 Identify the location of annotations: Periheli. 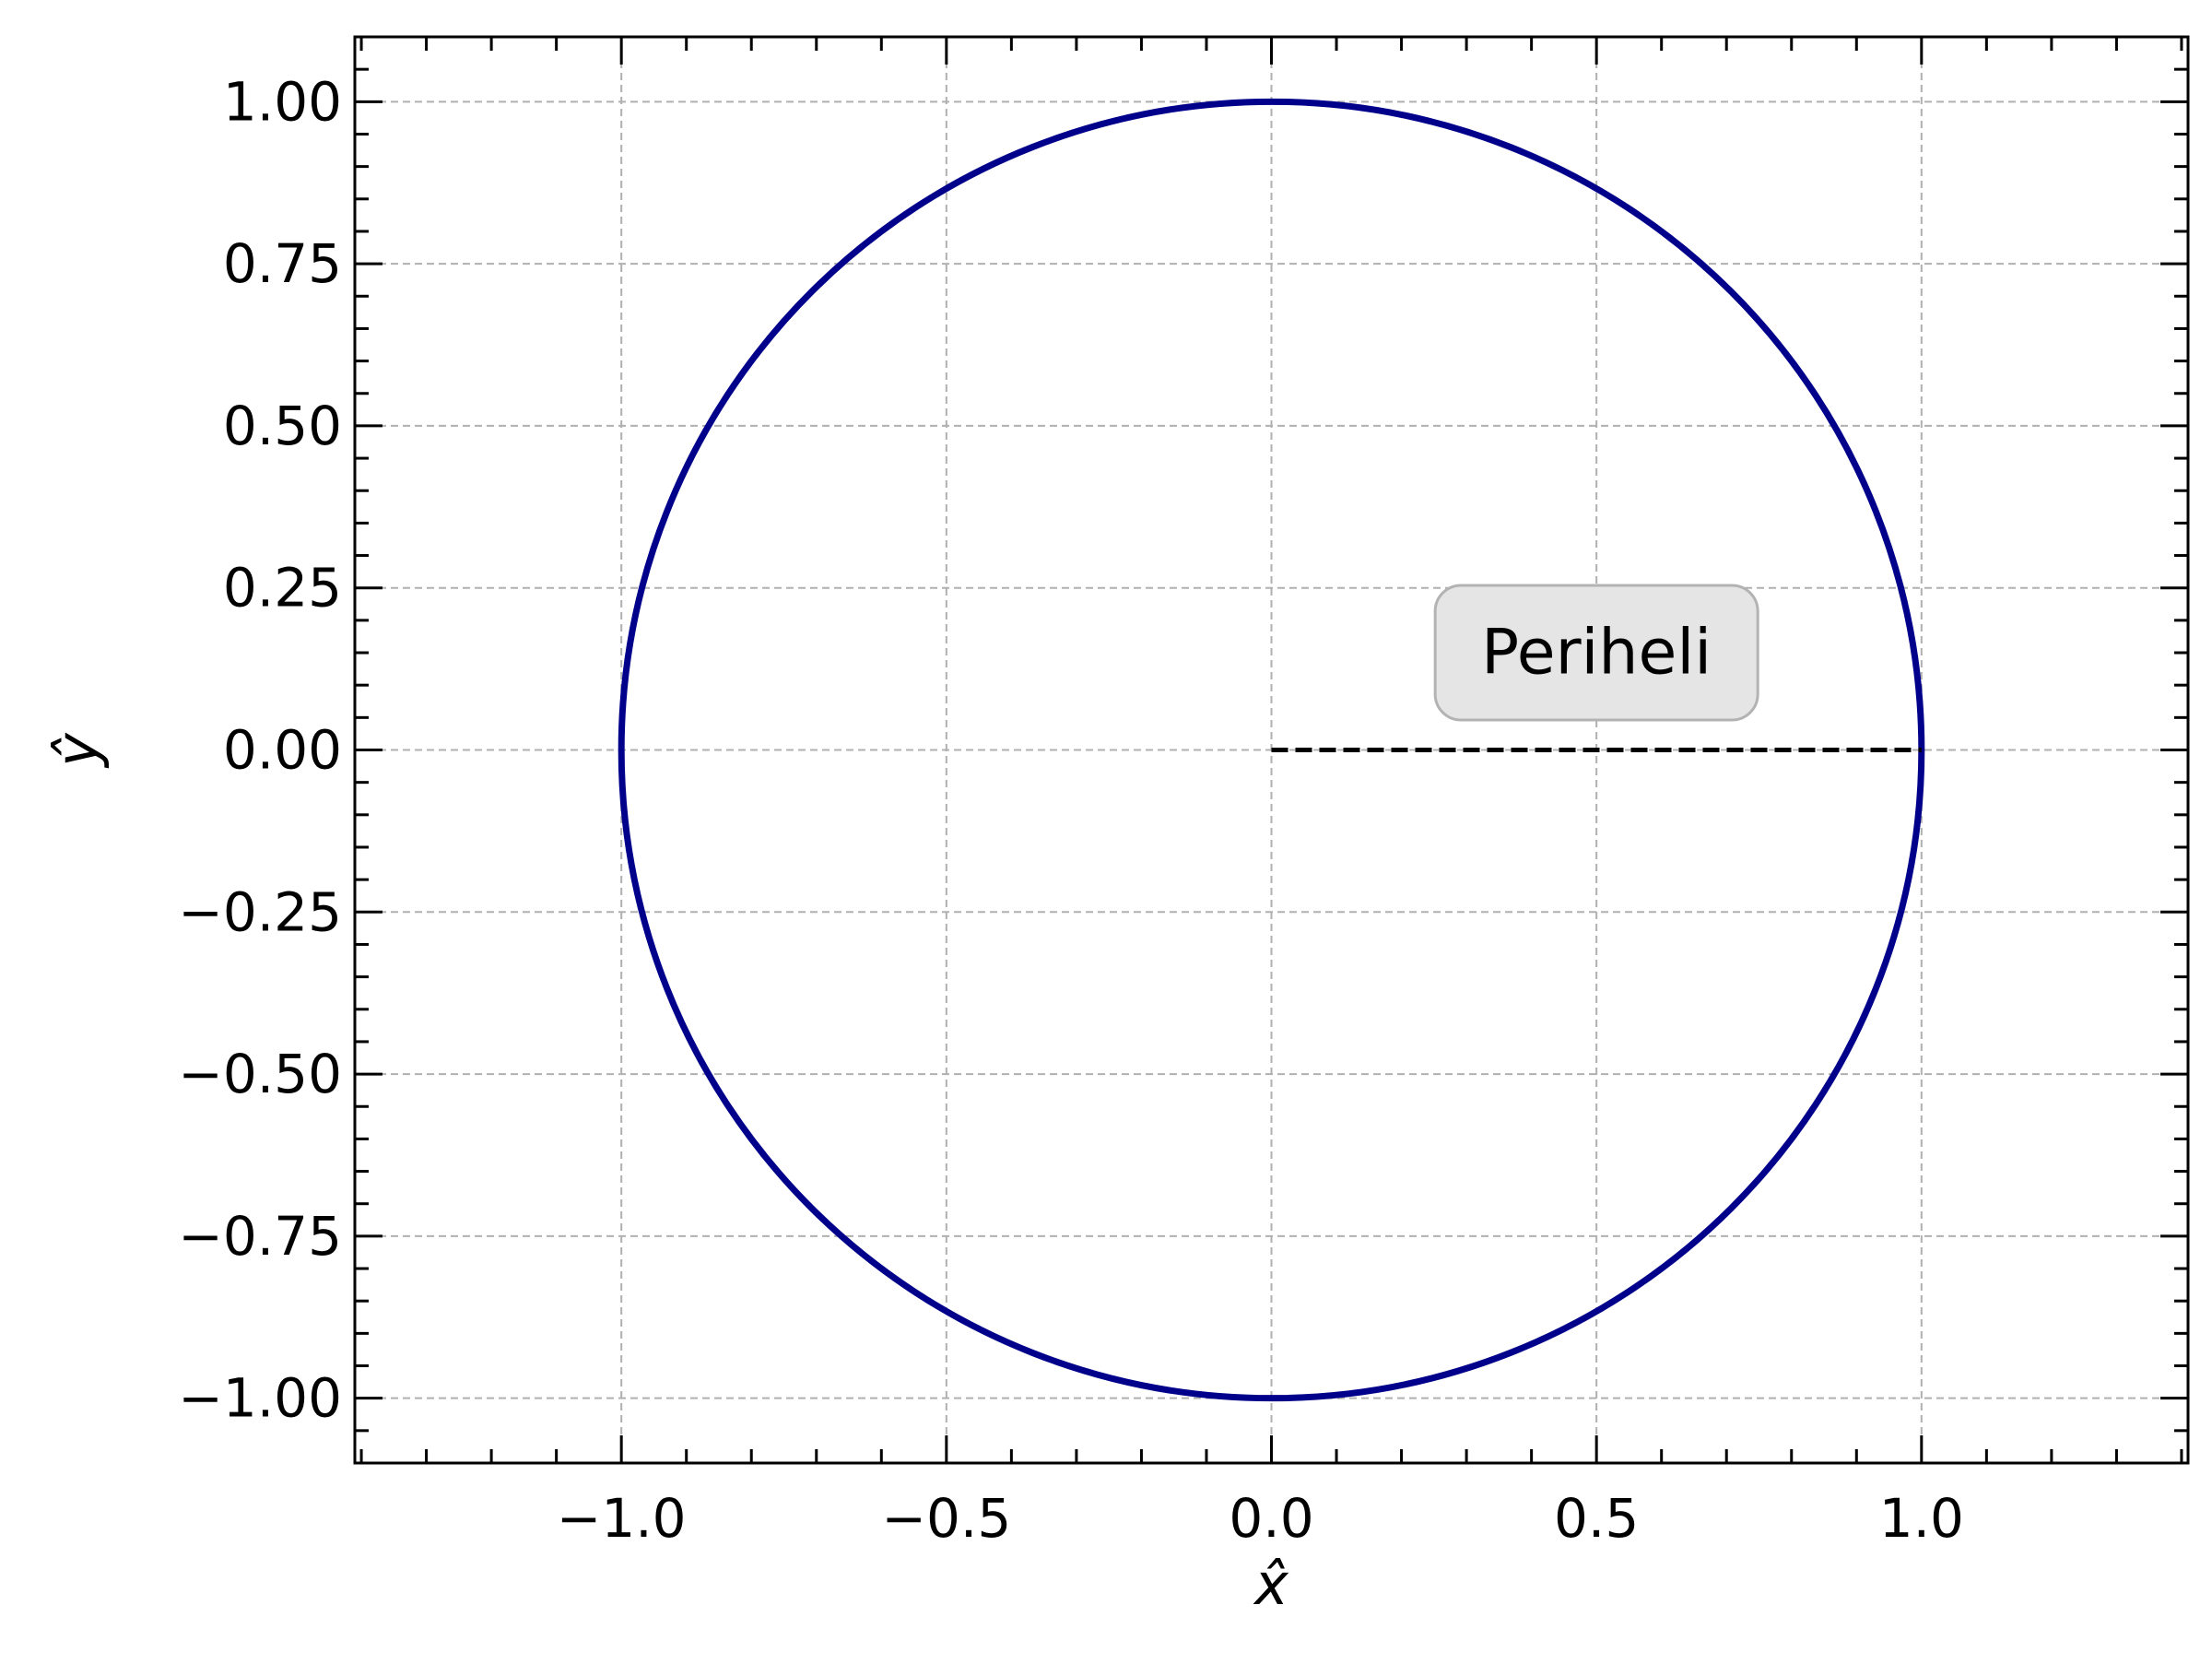
(1596, 653).